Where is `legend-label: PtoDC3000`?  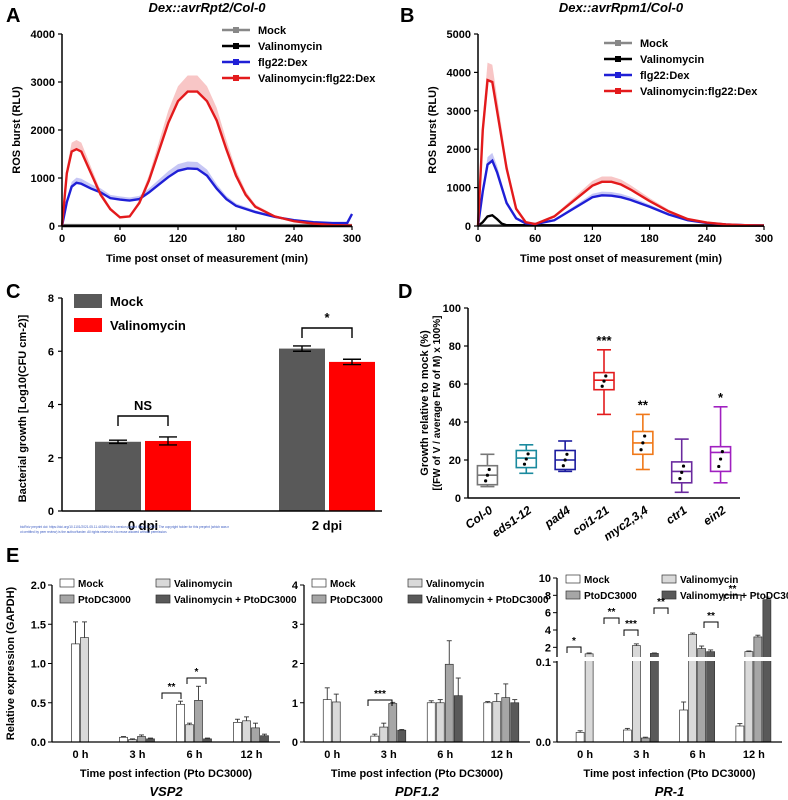 legend-label: PtoDC3000 is located at coordinates (610, 596).